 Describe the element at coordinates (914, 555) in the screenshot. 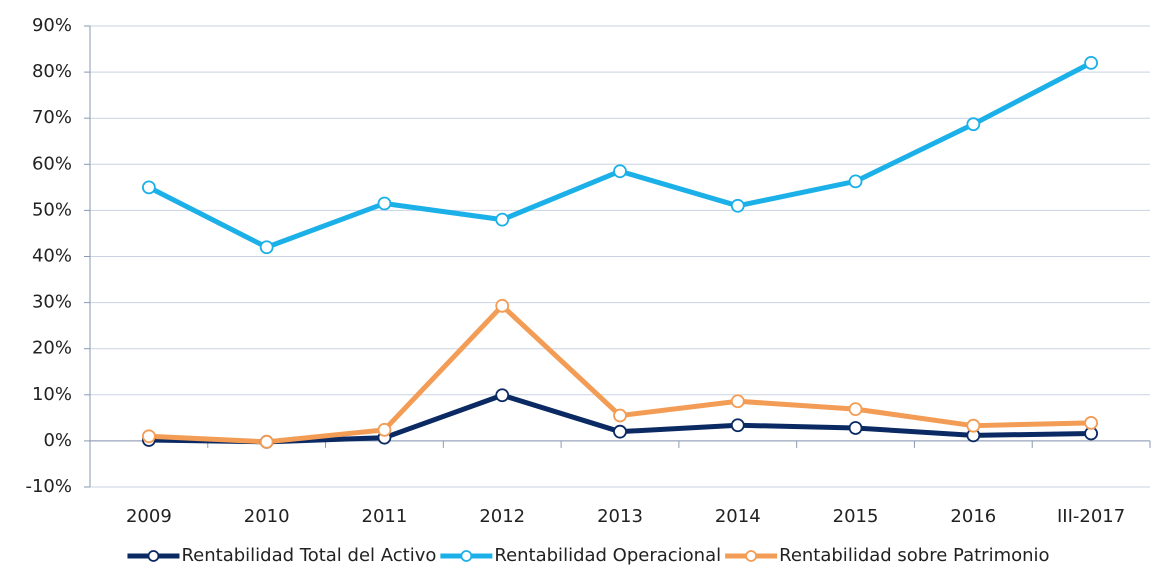

I see `legend-label: Rentabilidad sobre Patrimonio` at that location.